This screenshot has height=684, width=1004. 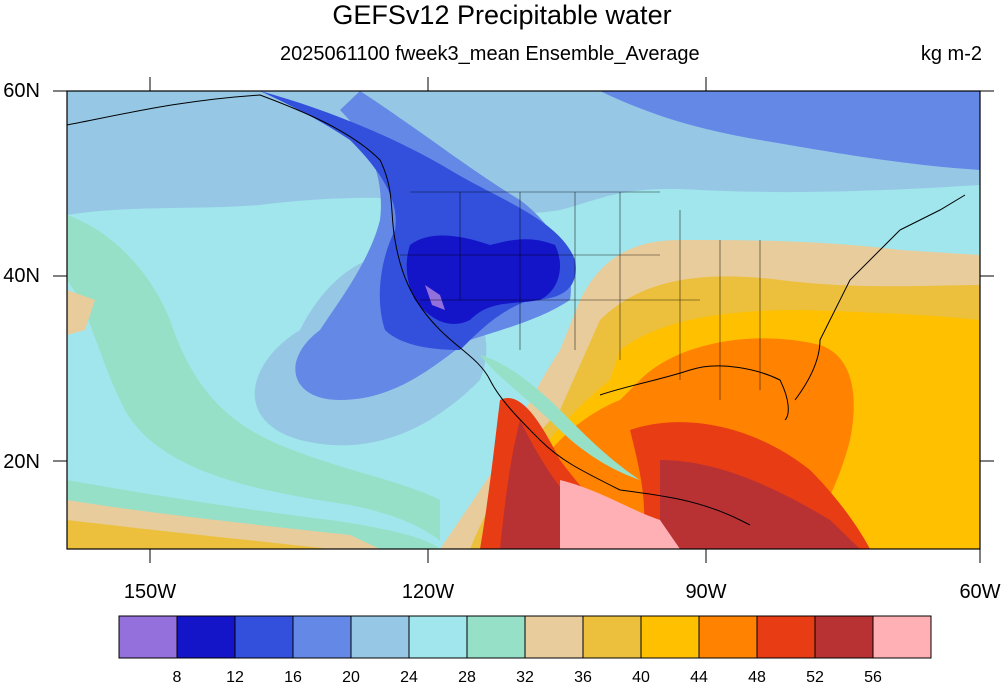 I want to click on colorbar-label-48: 48, so click(x=757, y=676).